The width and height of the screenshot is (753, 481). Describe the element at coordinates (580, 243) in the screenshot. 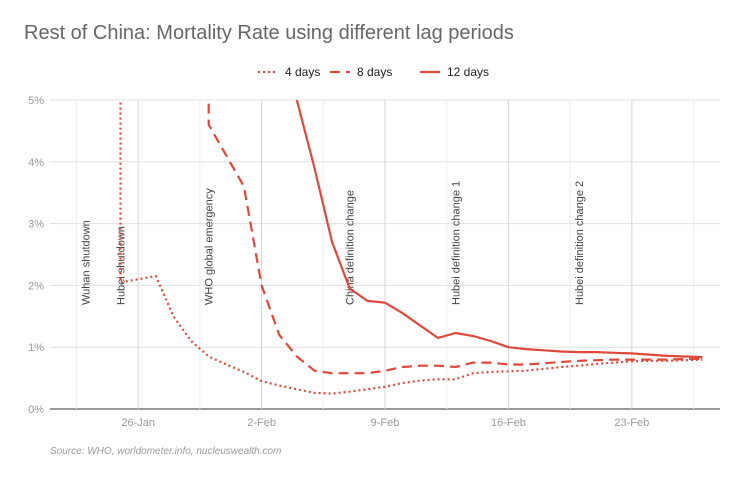

I see `annotation-label: Hubei definition change 2` at that location.